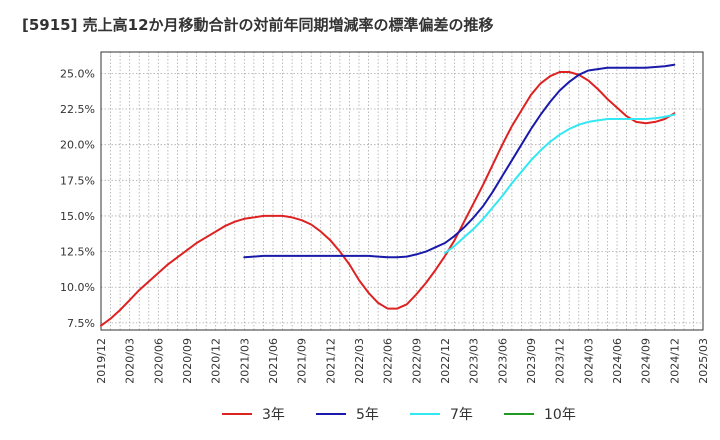 The height and width of the screenshot is (440, 720). What do you see at coordinates (77, 145) in the screenshot?
I see `y-tick-label: 20.0%` at bounding box center [77, 145].